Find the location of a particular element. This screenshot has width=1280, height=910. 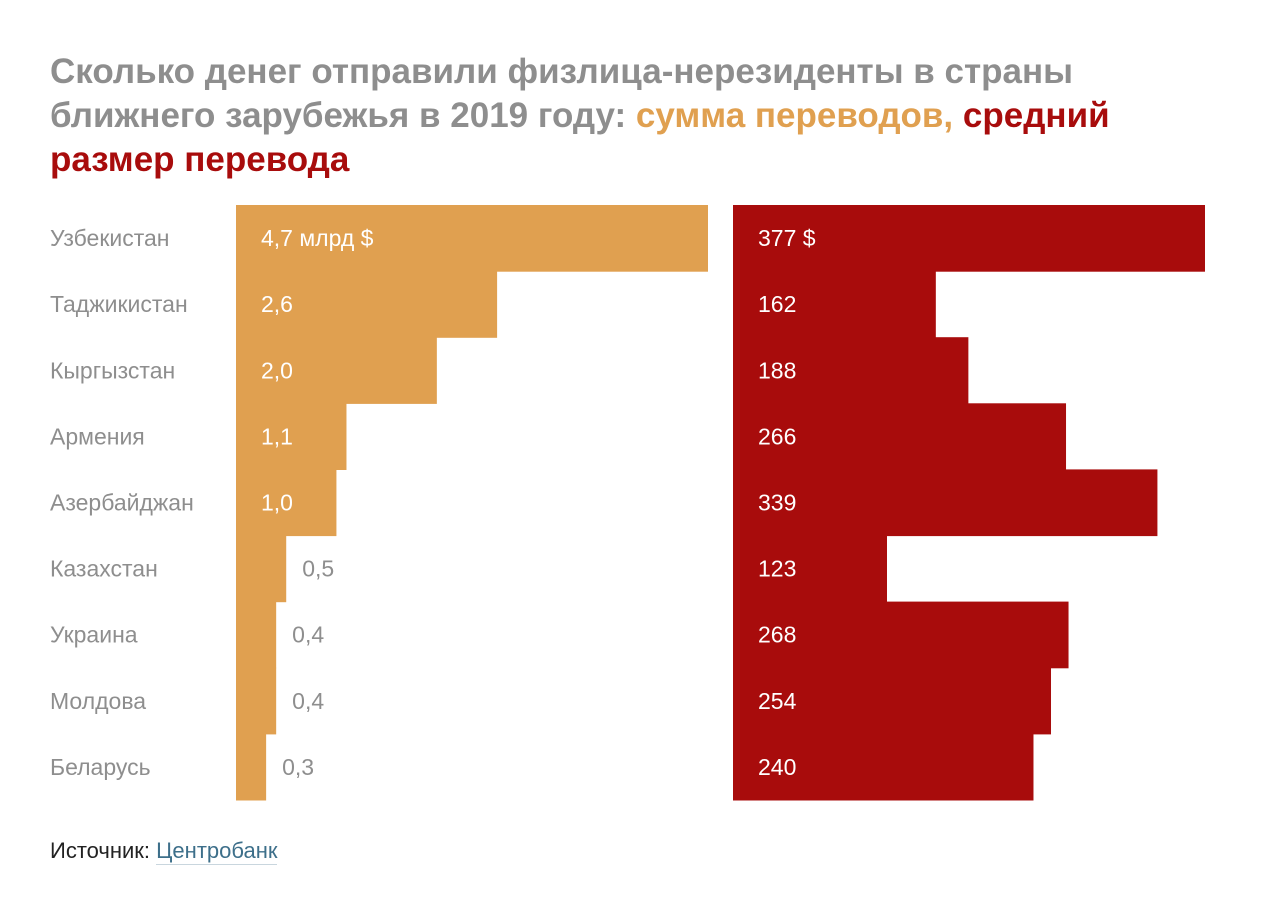

source-note: Источник: Центробанк is located at coordinates (164, 851).